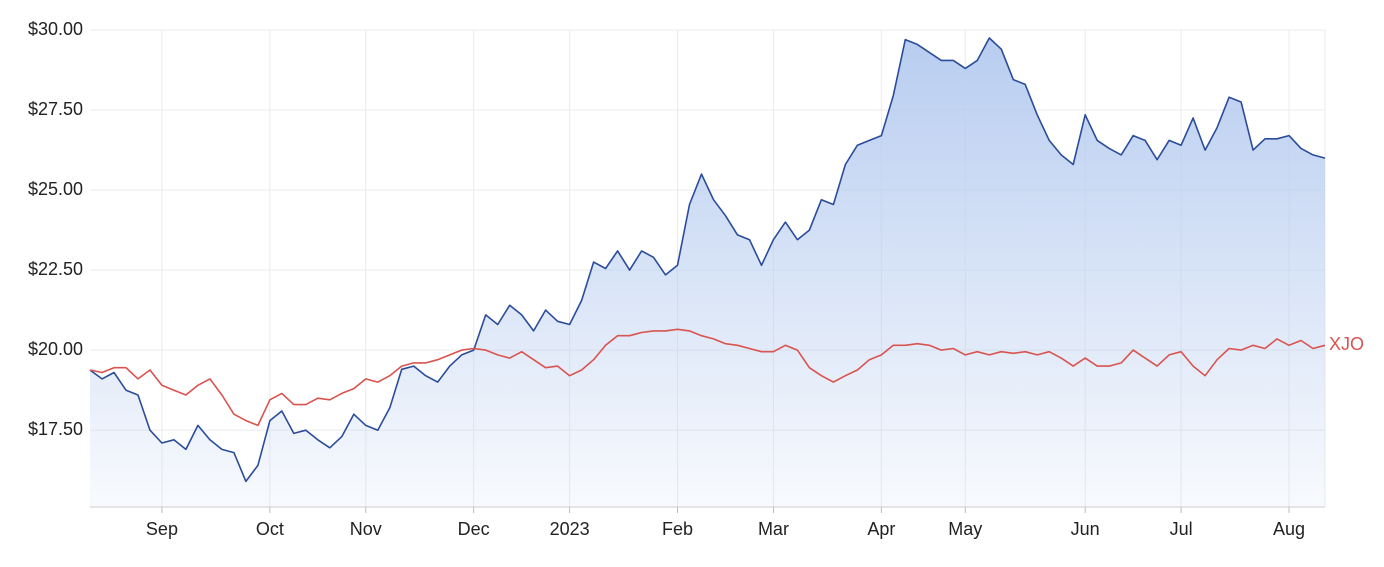 The width and height of the screenshot is (1384, 567). I want to click on x-tick-label: Jun, so click(1085, 529).